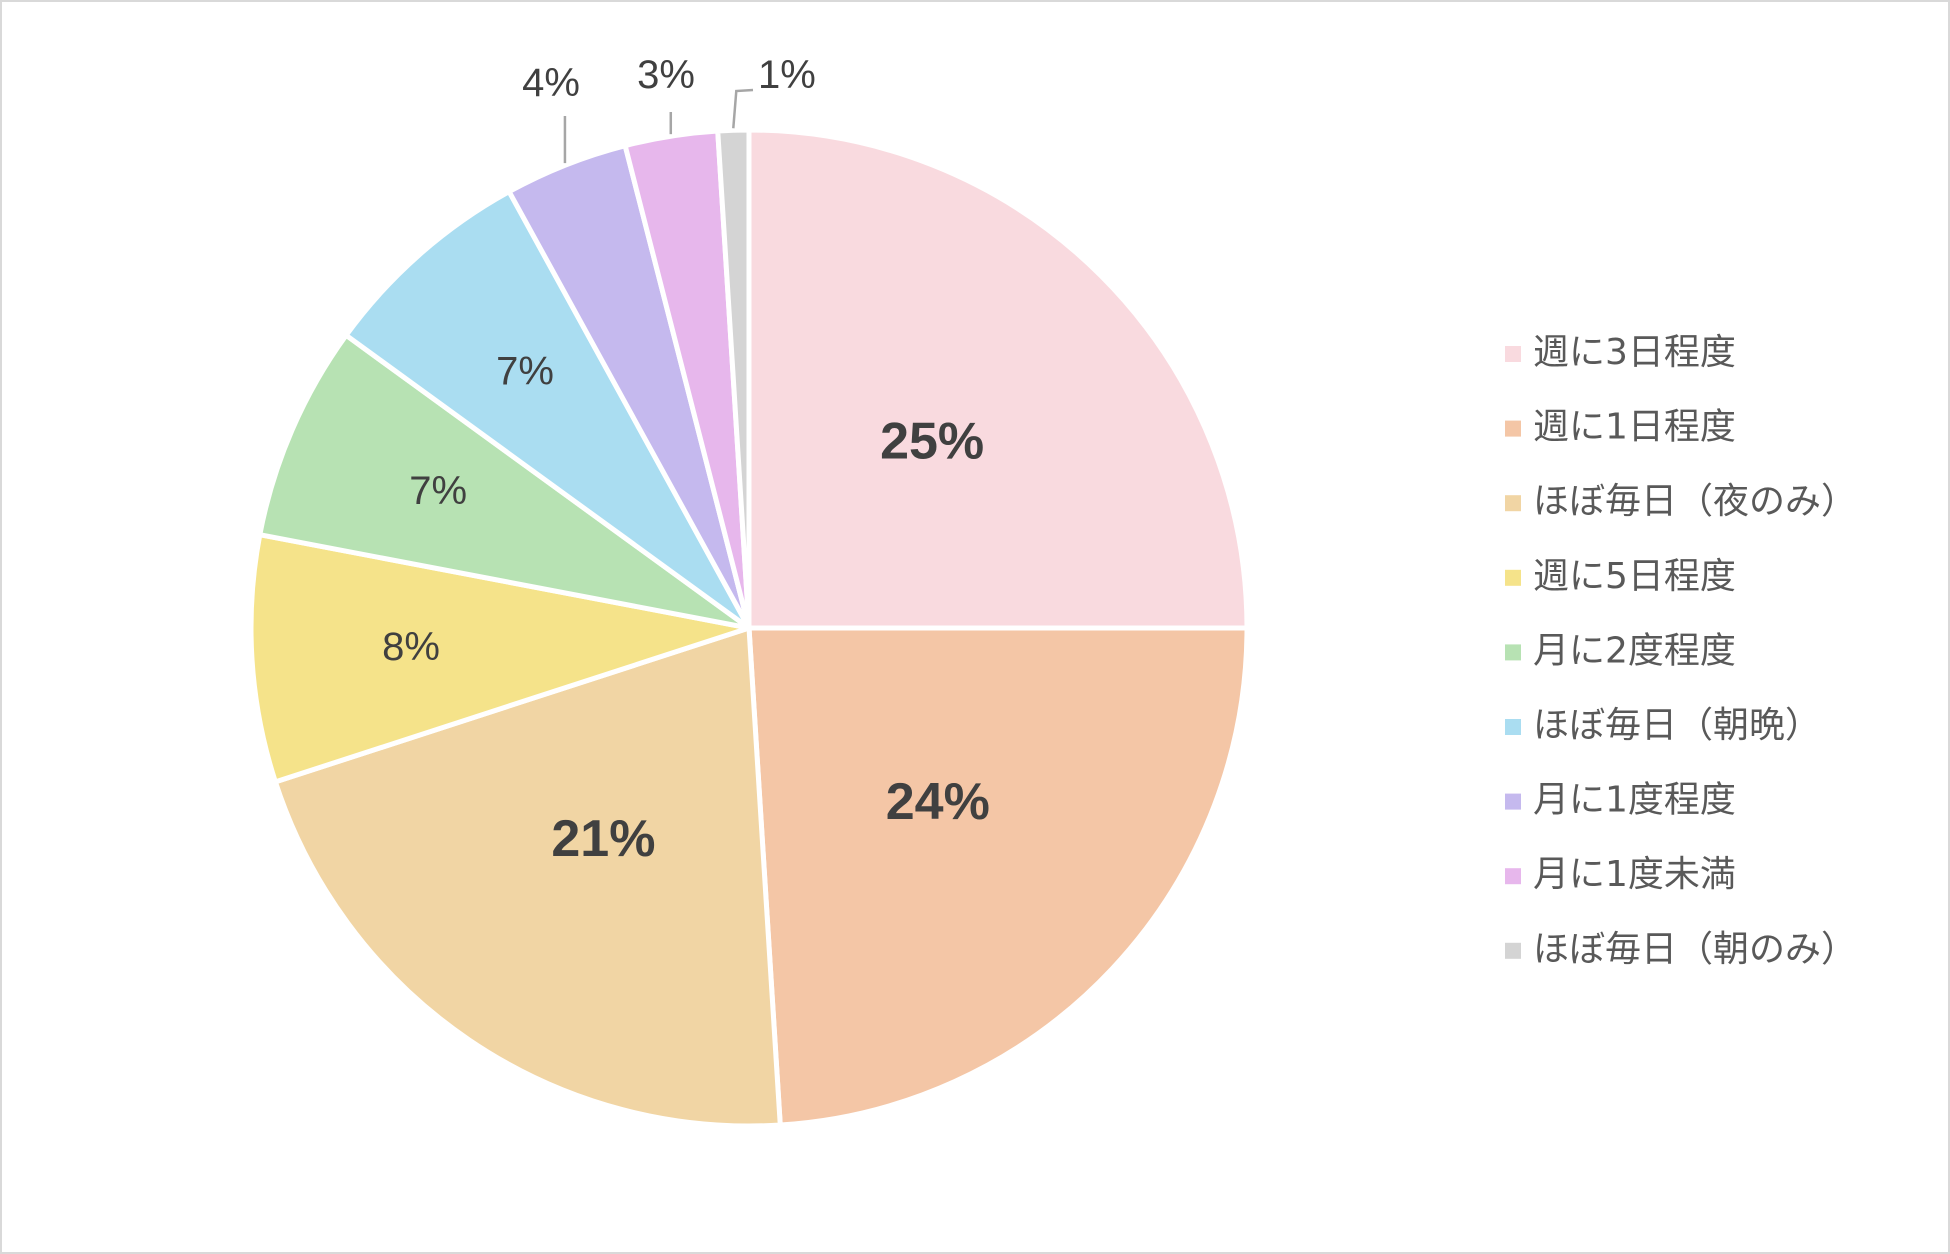  What do you see at coordinates (932, 442) in the screenshot?
I see `data-label: 25%` at bounding box center [932, 442].